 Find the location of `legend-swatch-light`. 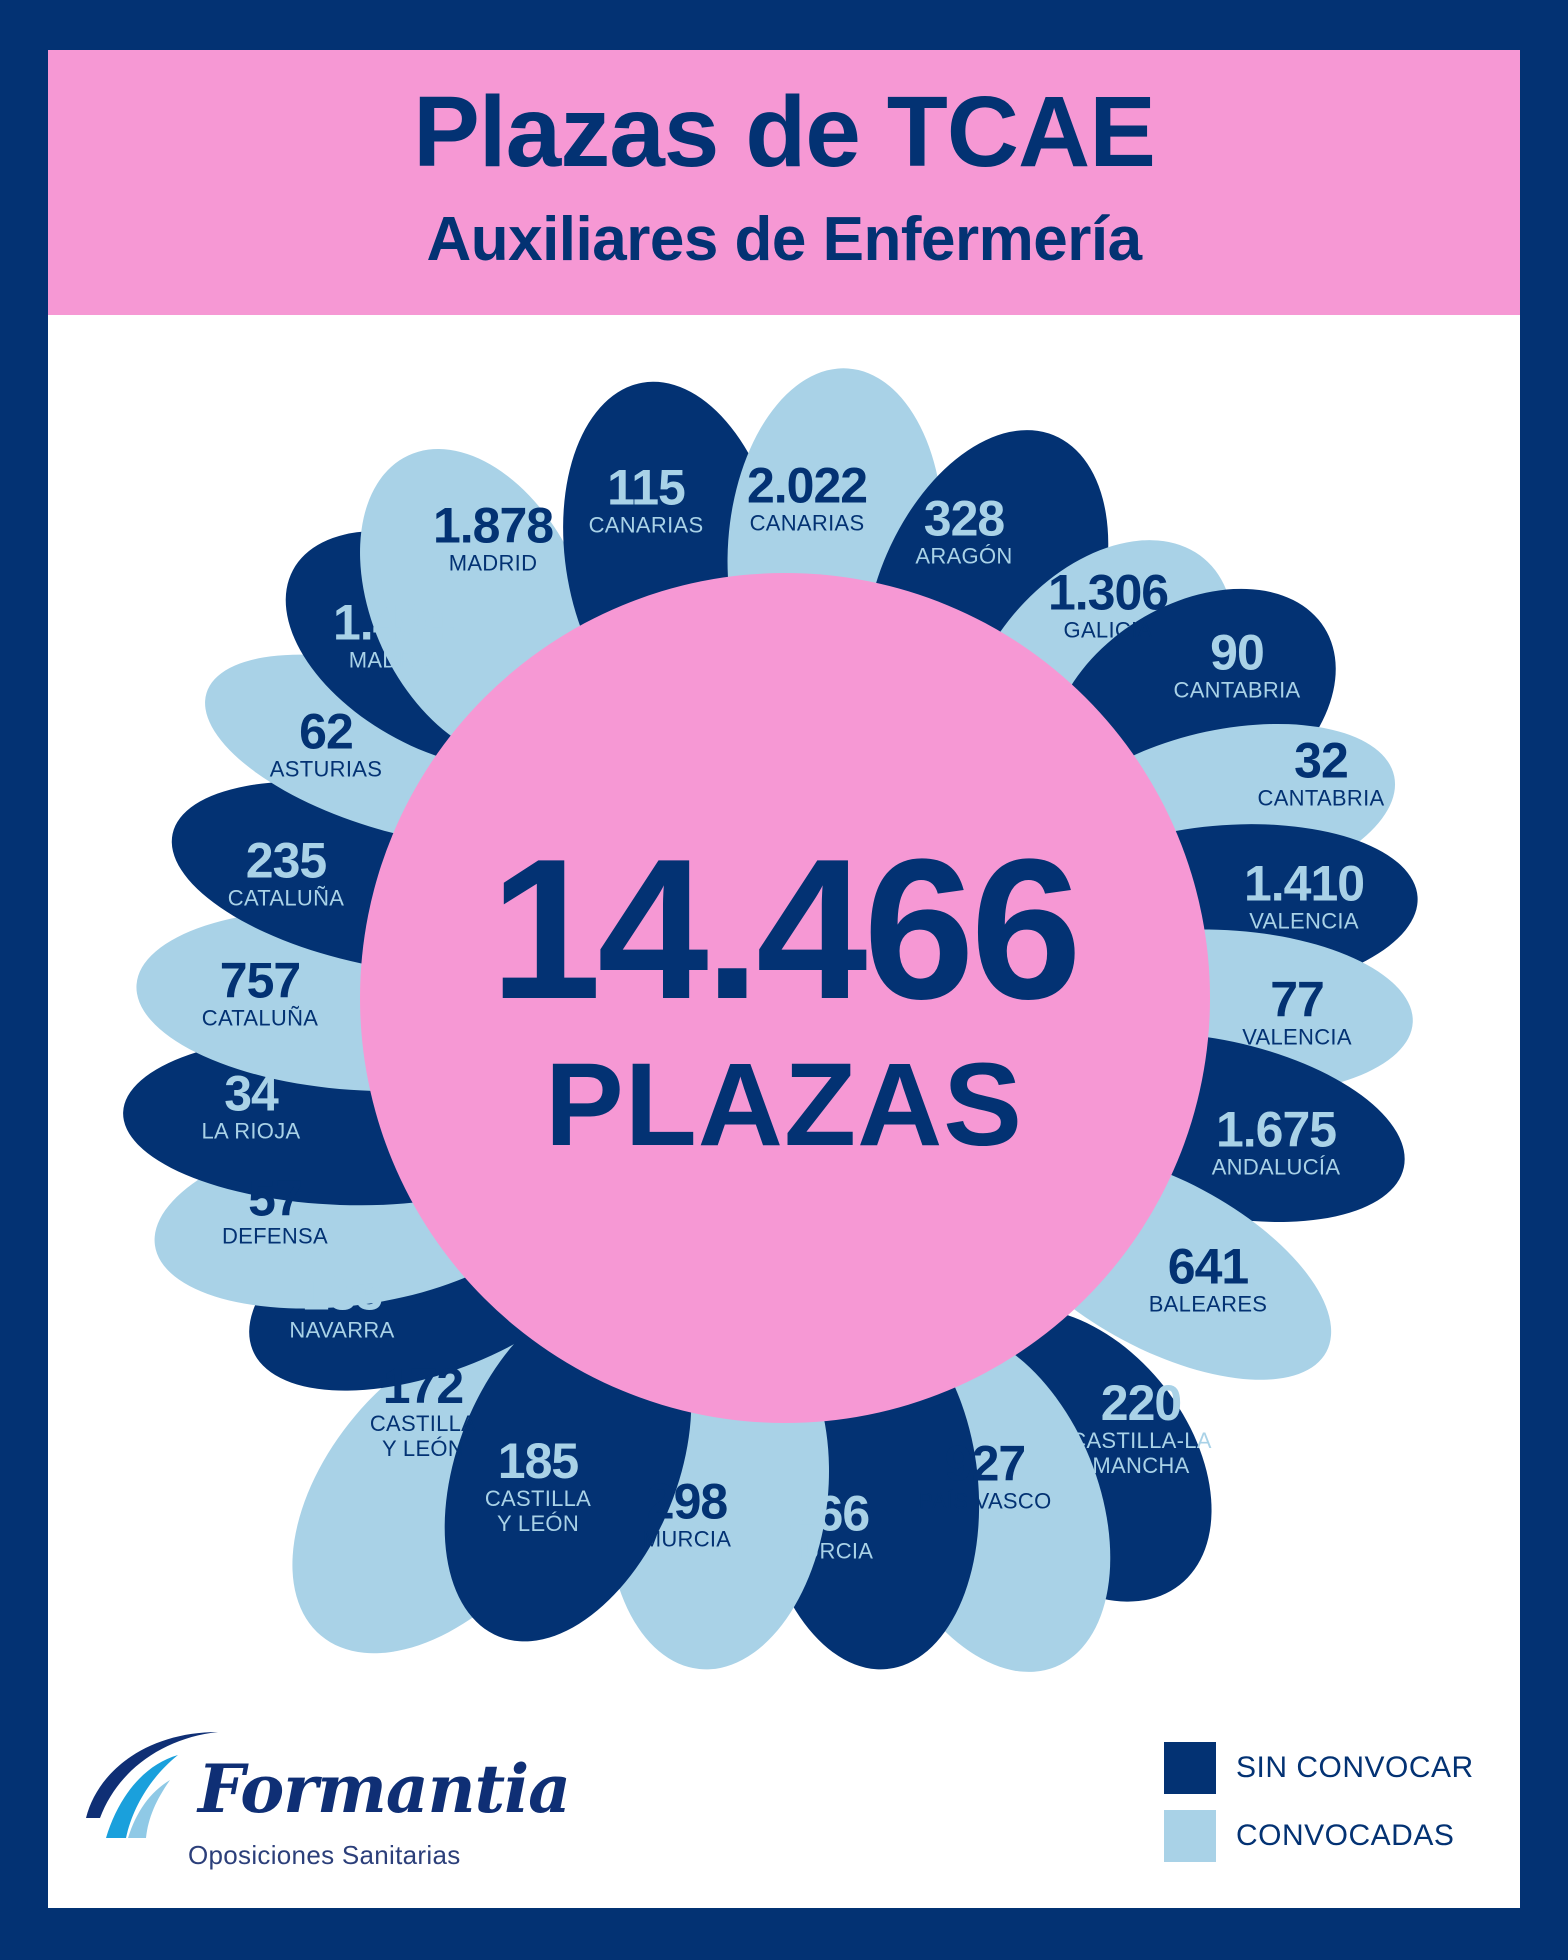

legend-swatch-light is located at coordinates (1190, 1836).